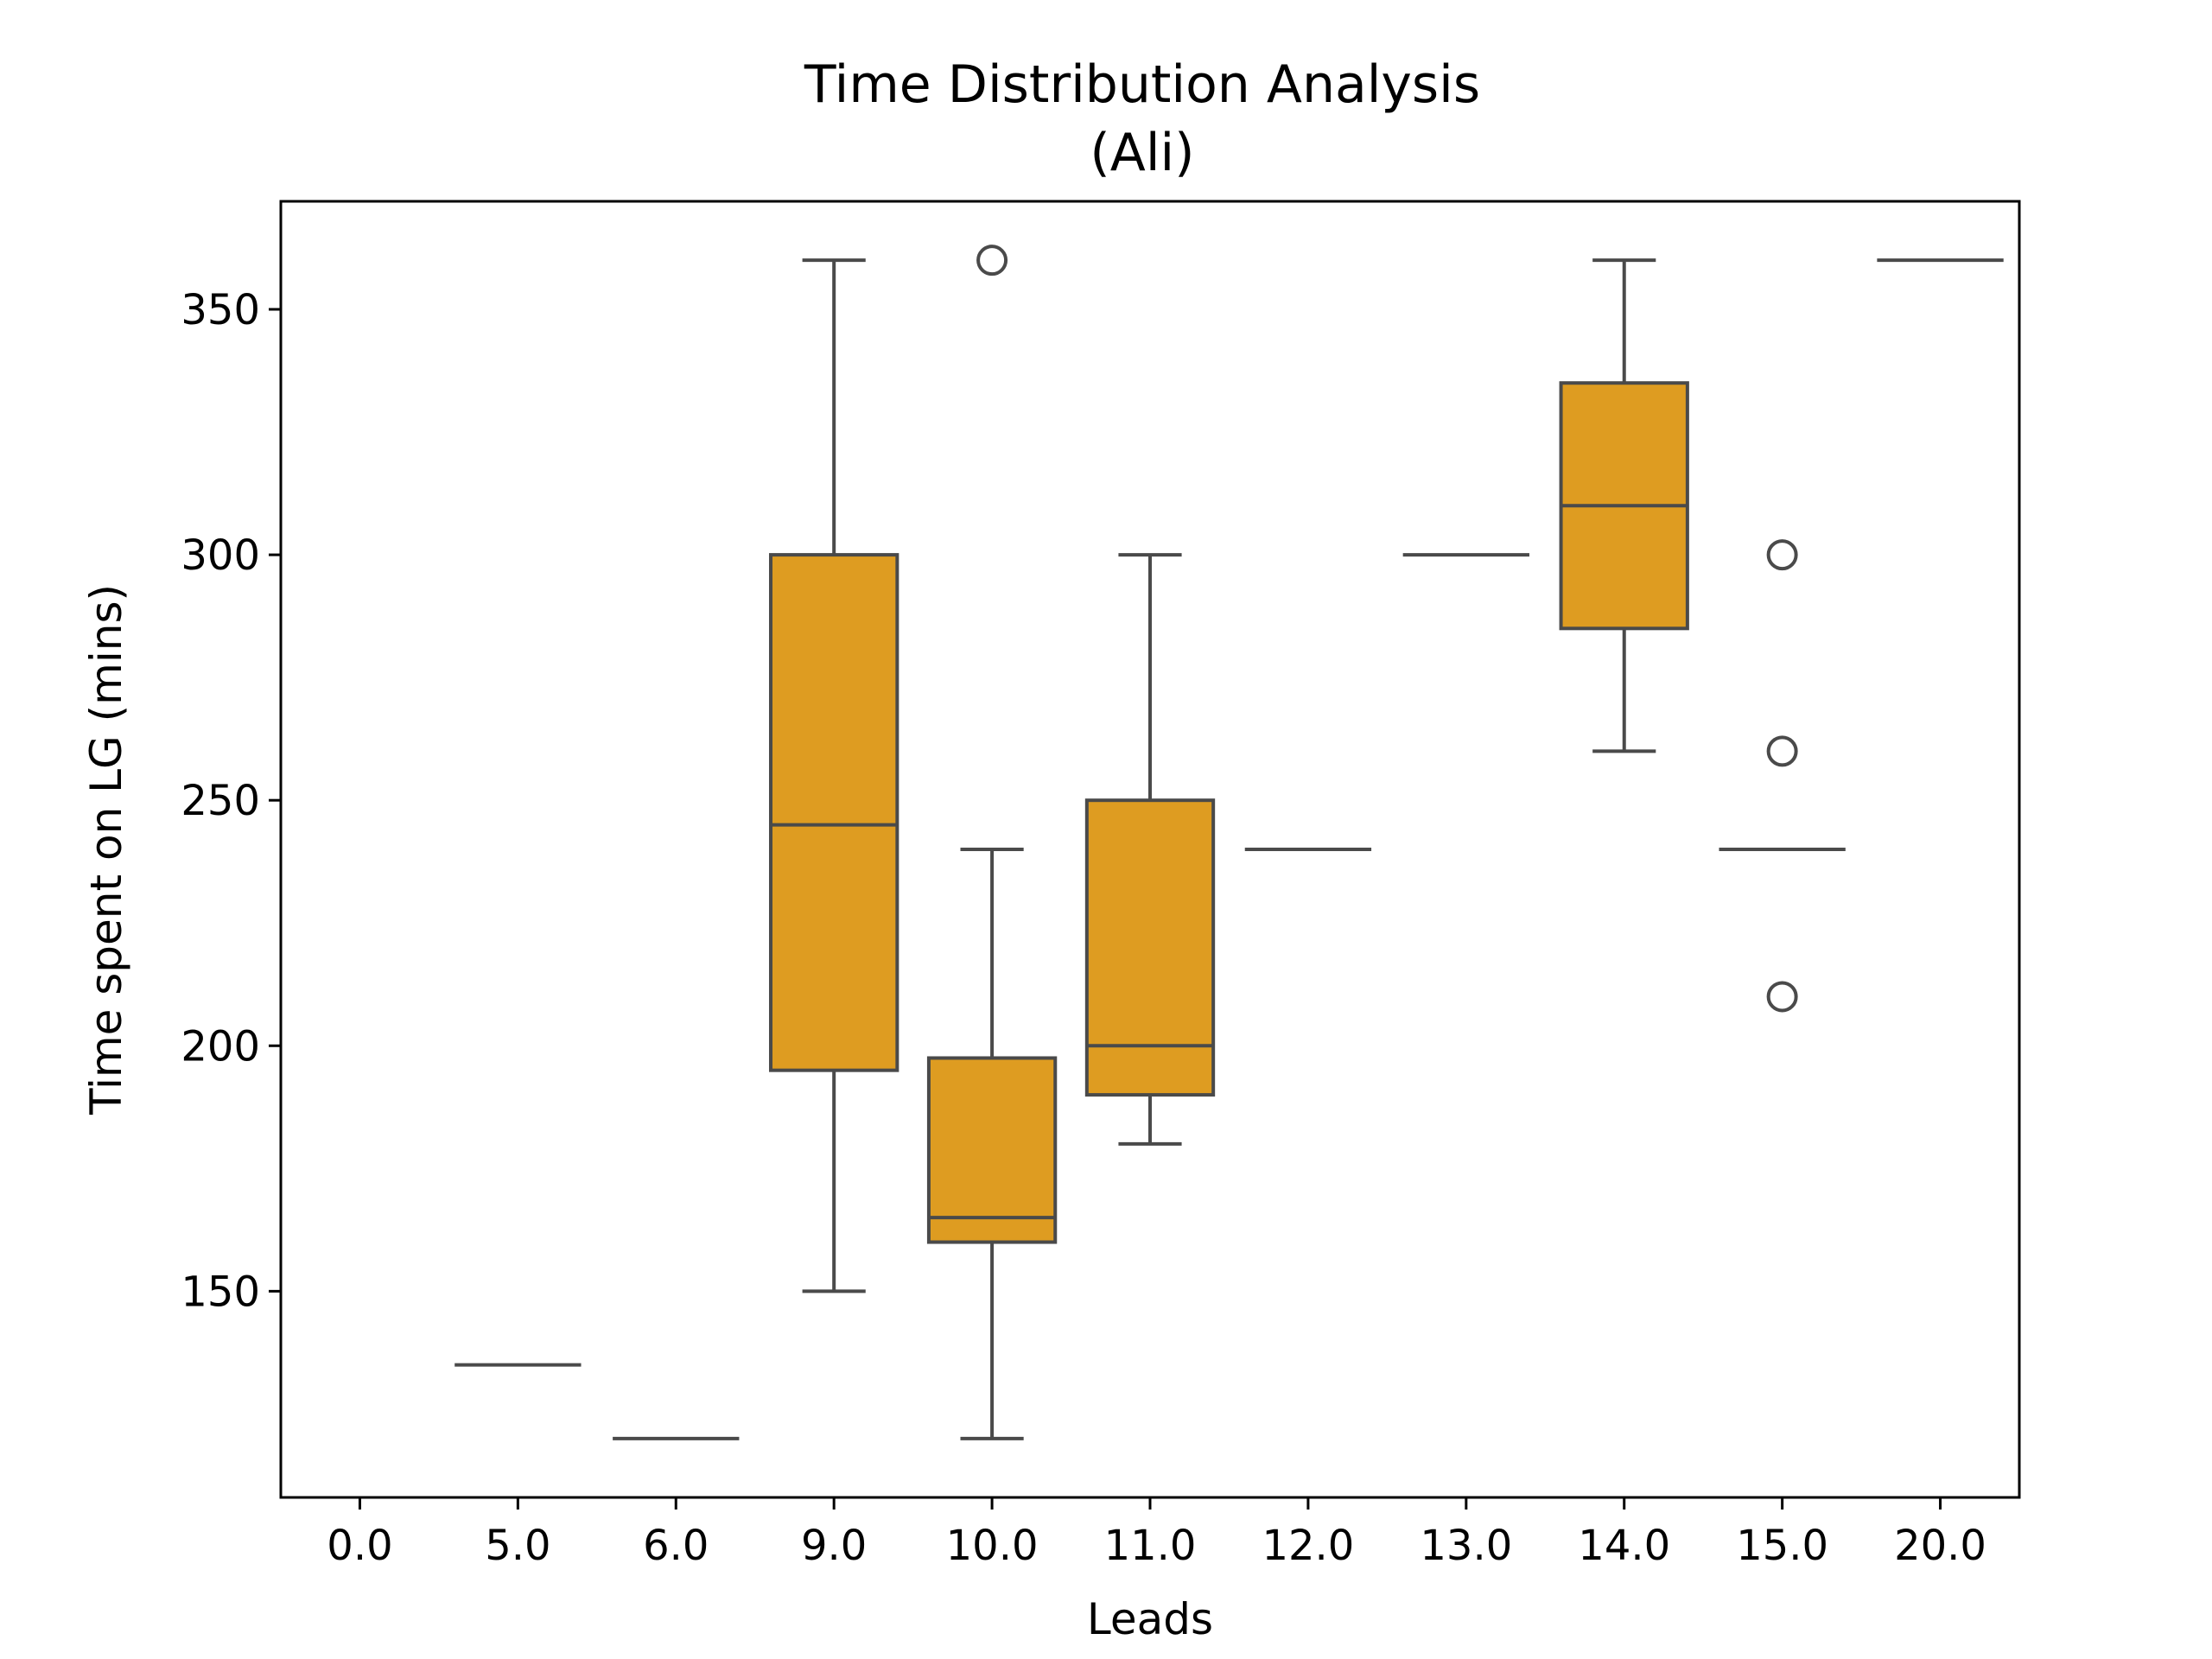 The width and height of the screenshot is (2212, 1659). I want to click on x-axis-ticks: 0.0 5.0 6.0 9.0 10.0 11.0 12.0 13.0 14.0 15.0 20.0, so click(1156, 1533).